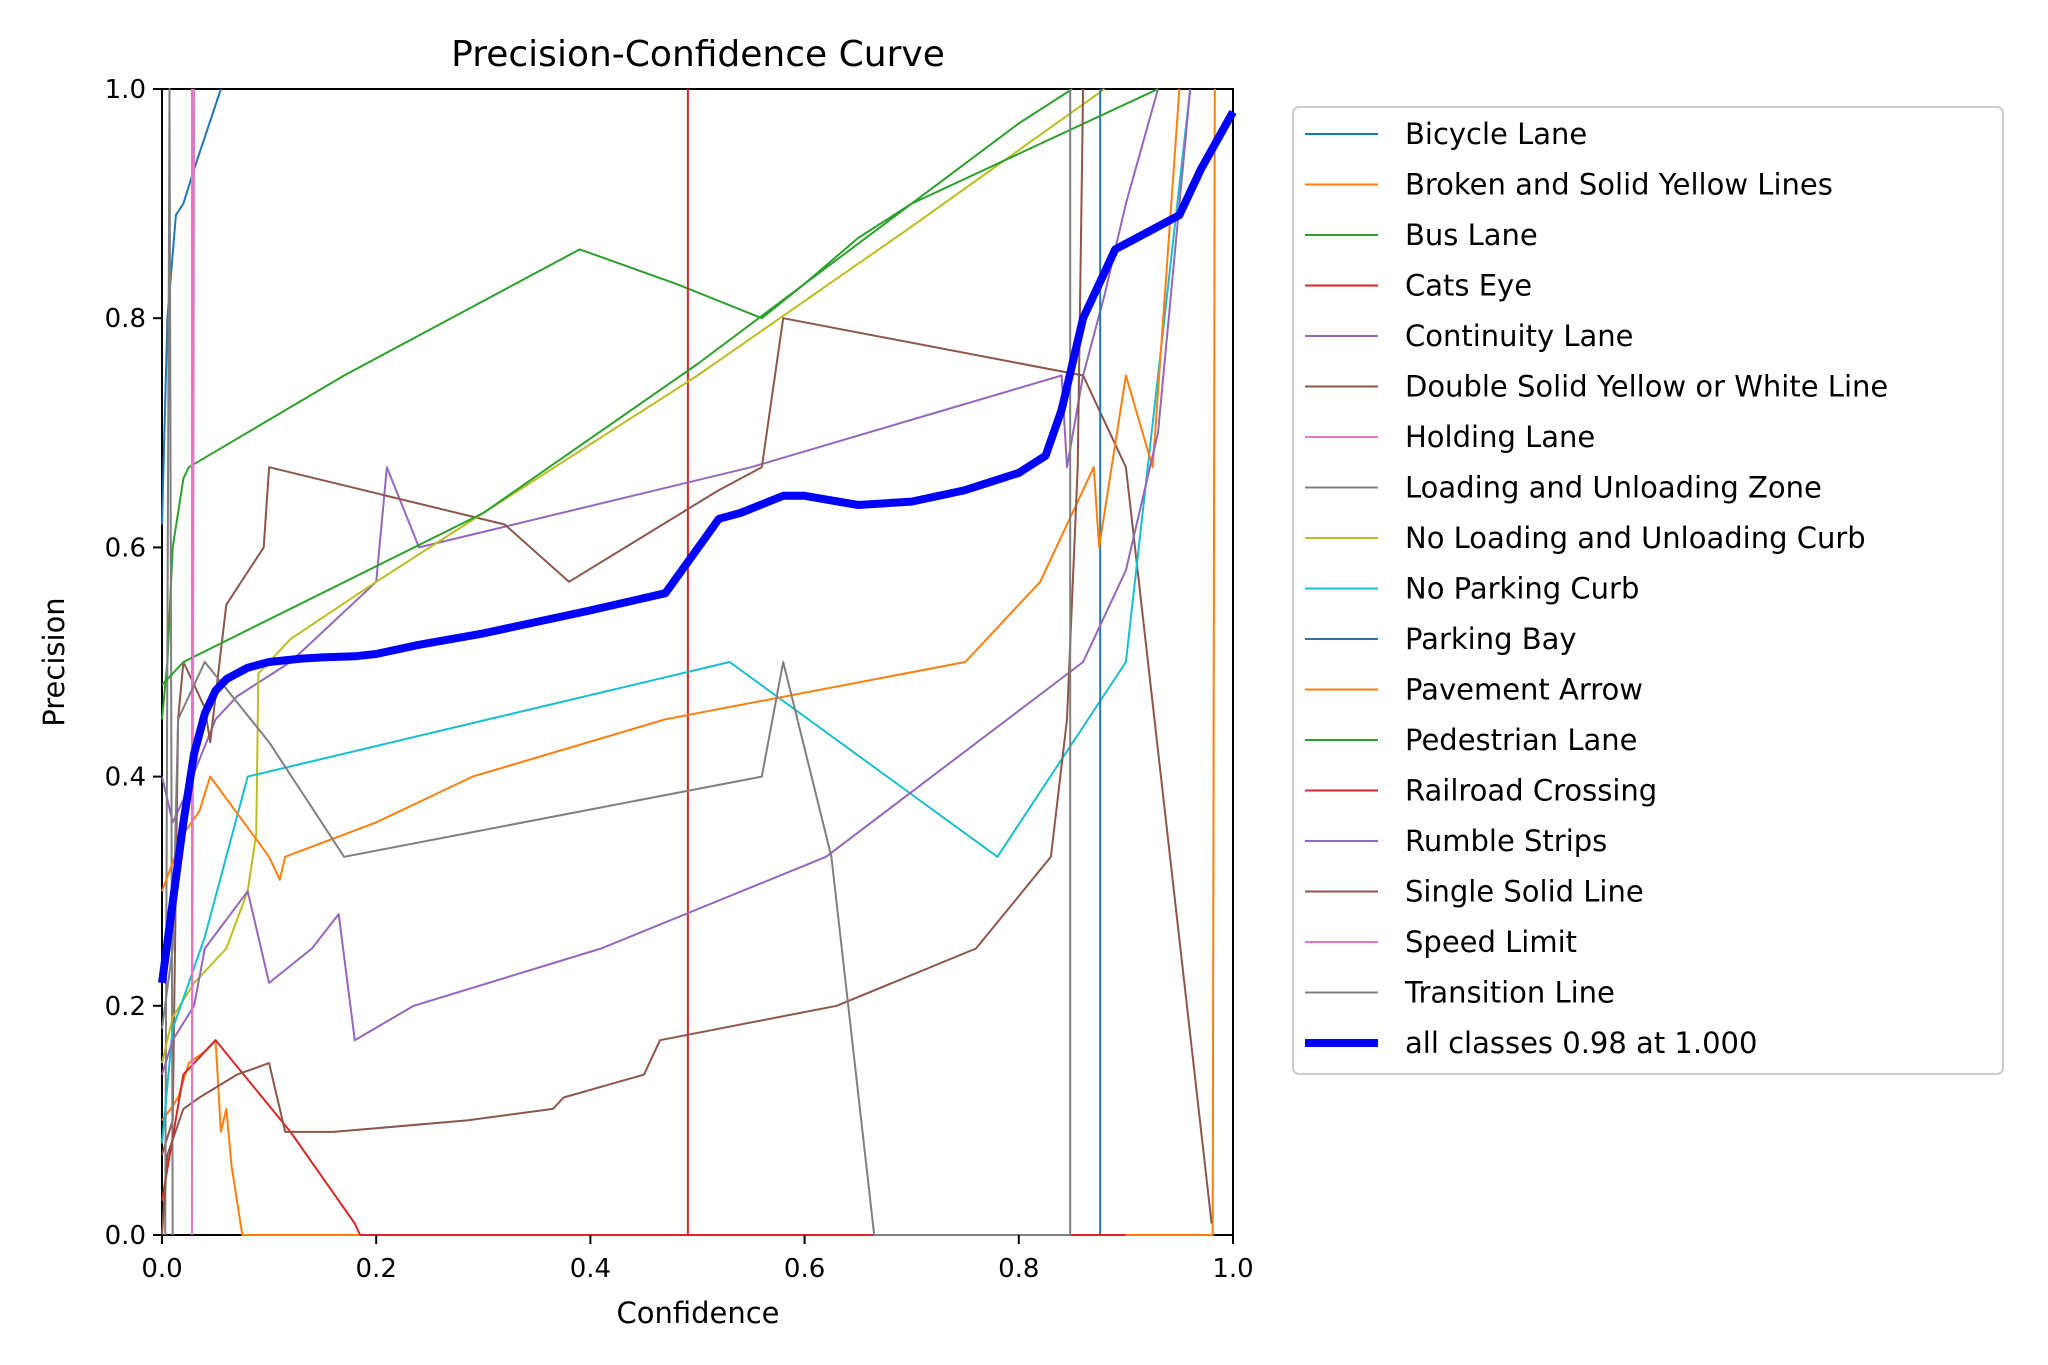 The width and height of the screenshot is (2048, 1365). Describe the element at coordinates (125, 319) in the screenshot. I see `y-tick-label: 0.8` at that location.